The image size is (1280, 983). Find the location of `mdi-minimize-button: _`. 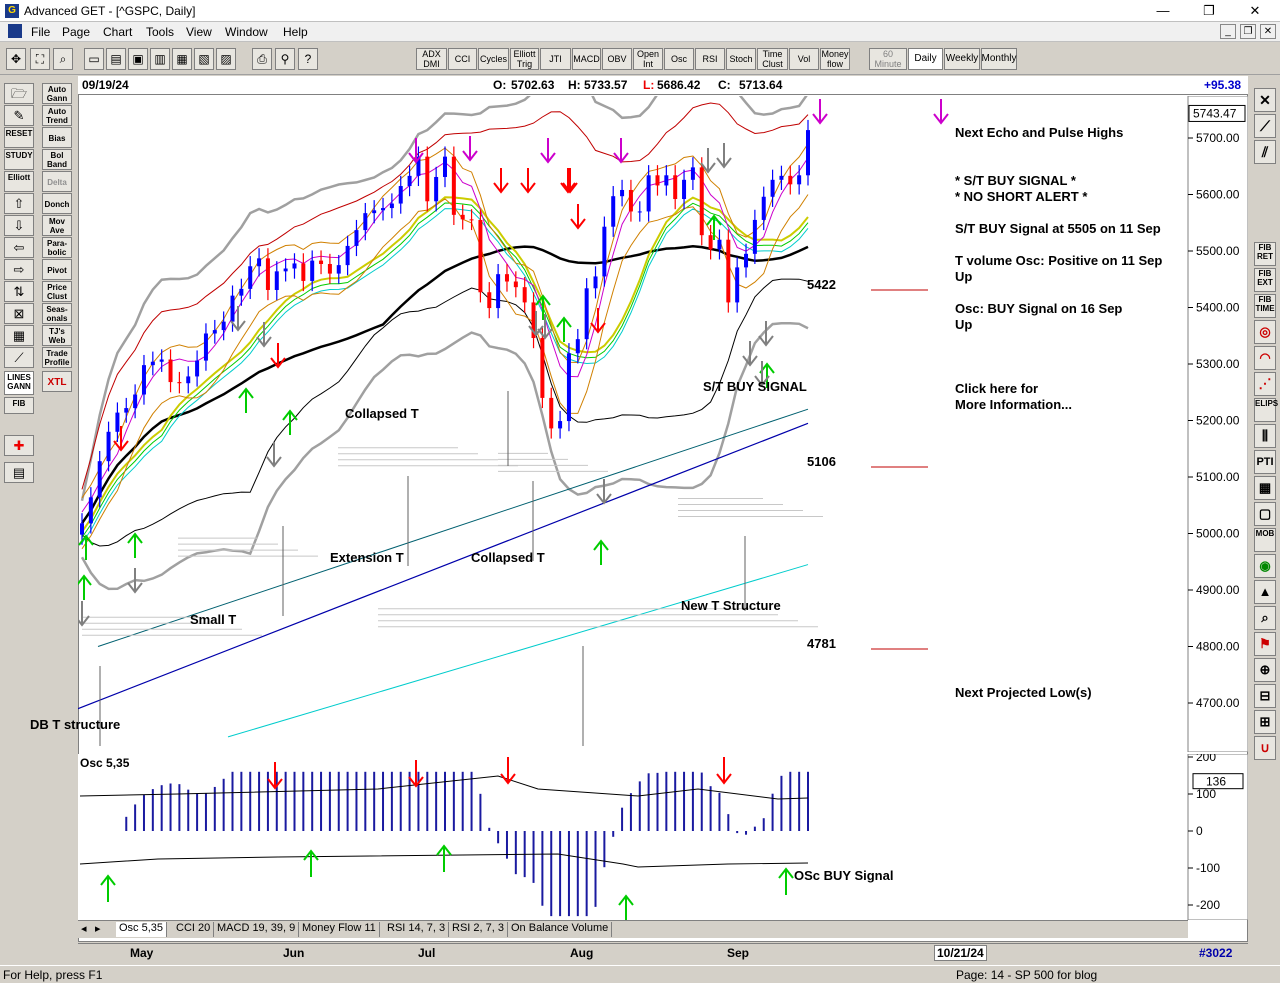

mdi-minimize-button: _ is located at coordinates (1228, 31).